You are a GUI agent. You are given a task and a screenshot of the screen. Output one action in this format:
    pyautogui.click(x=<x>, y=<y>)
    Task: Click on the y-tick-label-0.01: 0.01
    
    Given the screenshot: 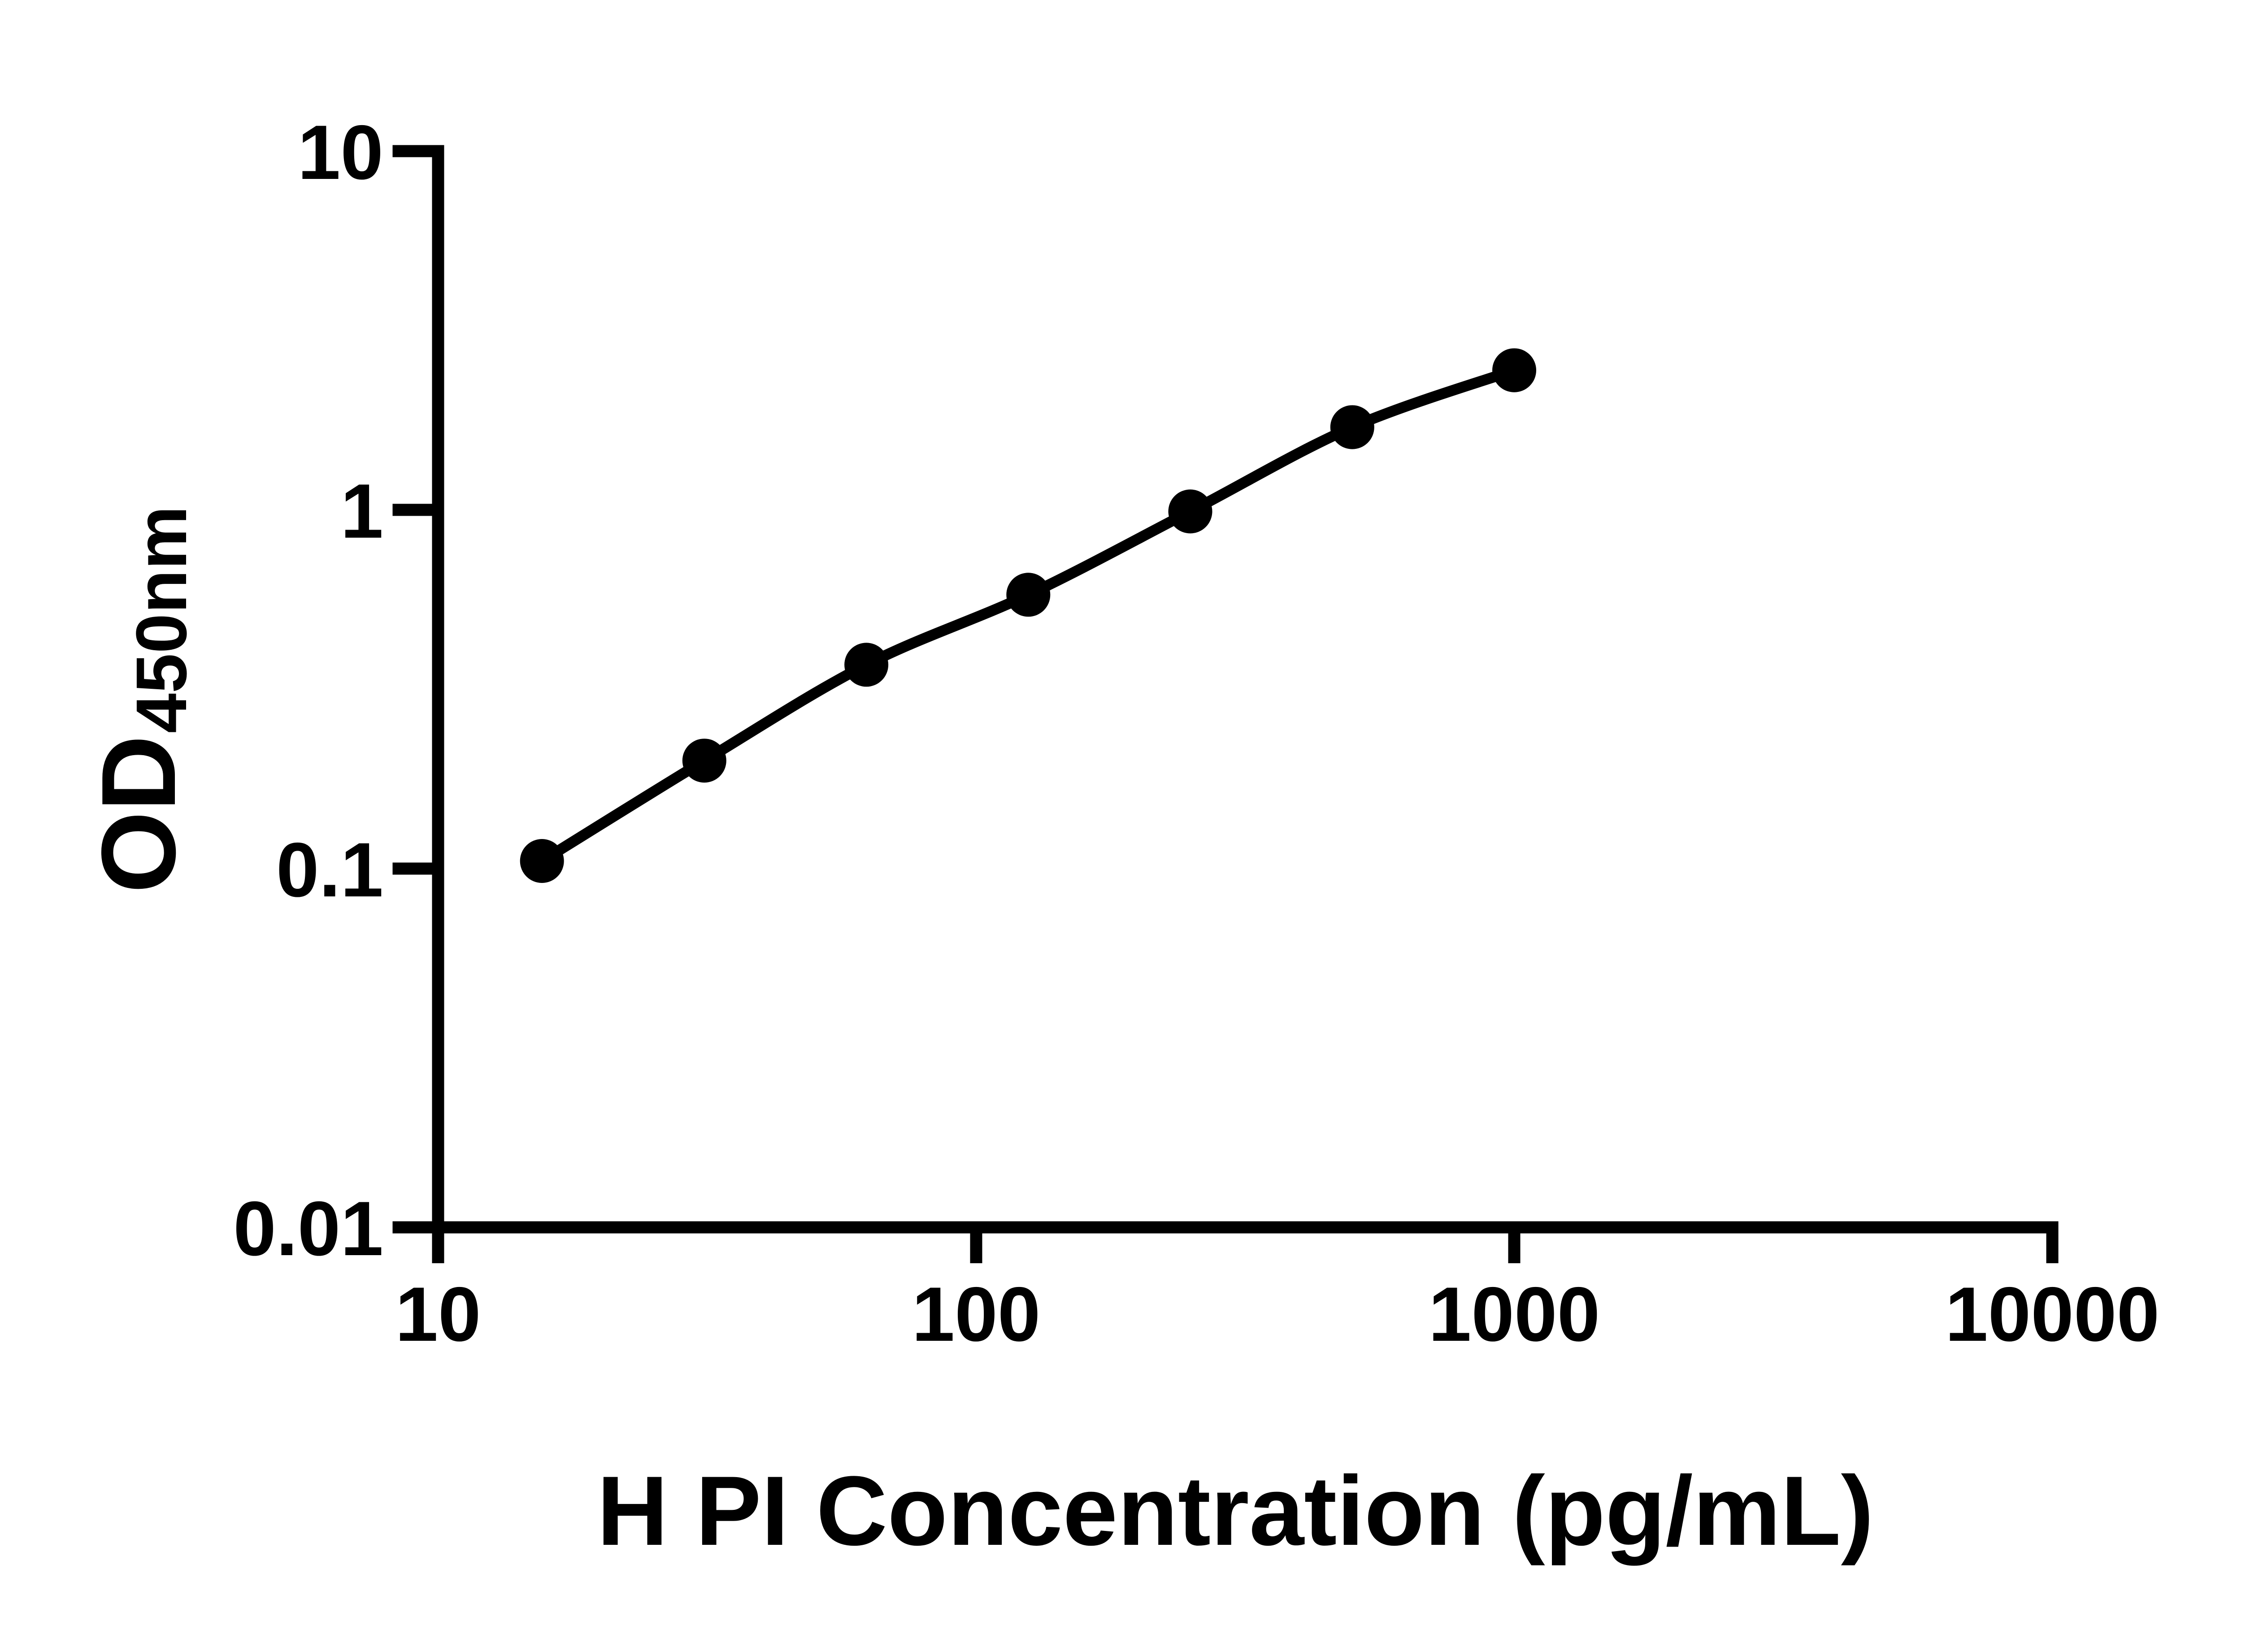 What is the action you would take?
    pyautogui.click(x=308, y=1229)
    